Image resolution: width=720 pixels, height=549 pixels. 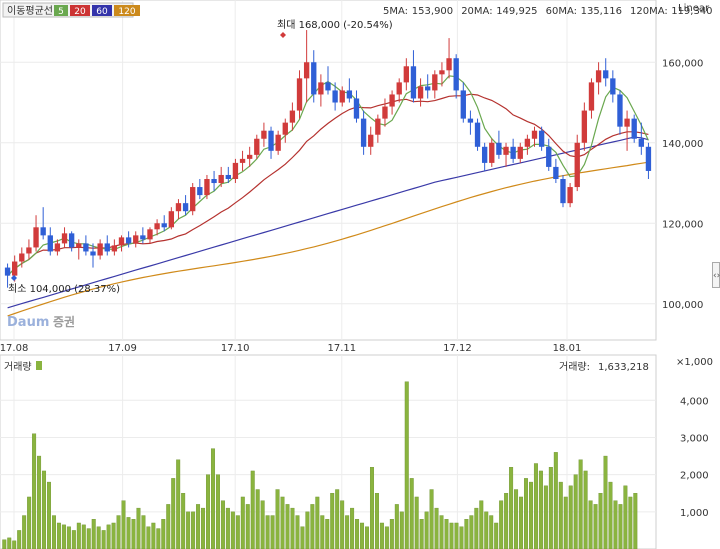 What do you see at coordinates (601, 11) in the screenshot?
I see `ma-readout-value: 135,116` at bounding box center [601, 11].